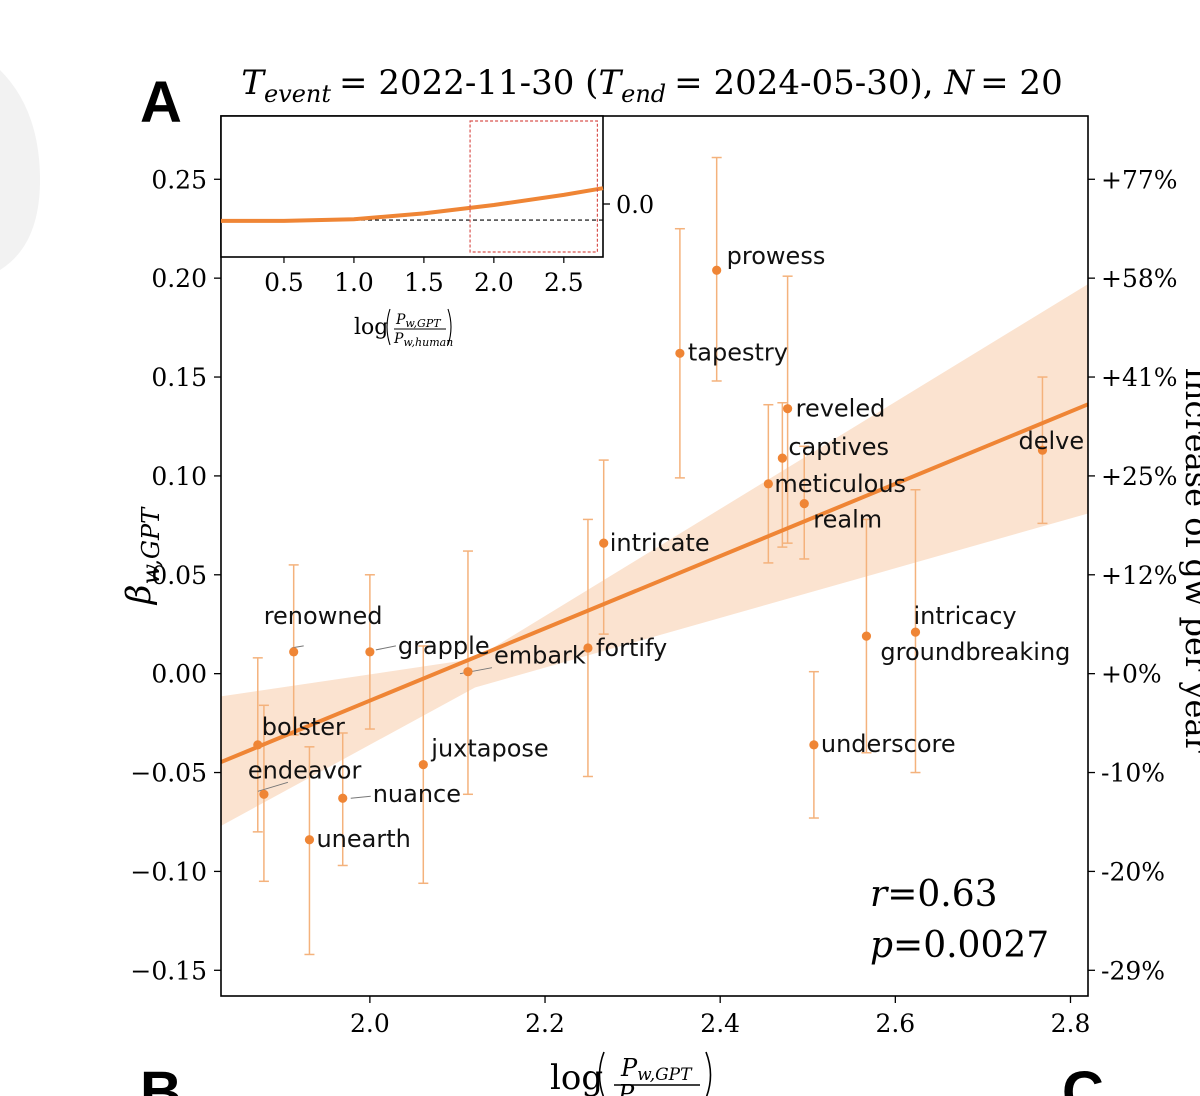 Image resolution: width=1200 pixels, height=1096 pixels. I want to click on error-bar-captives, so click(782, 474).